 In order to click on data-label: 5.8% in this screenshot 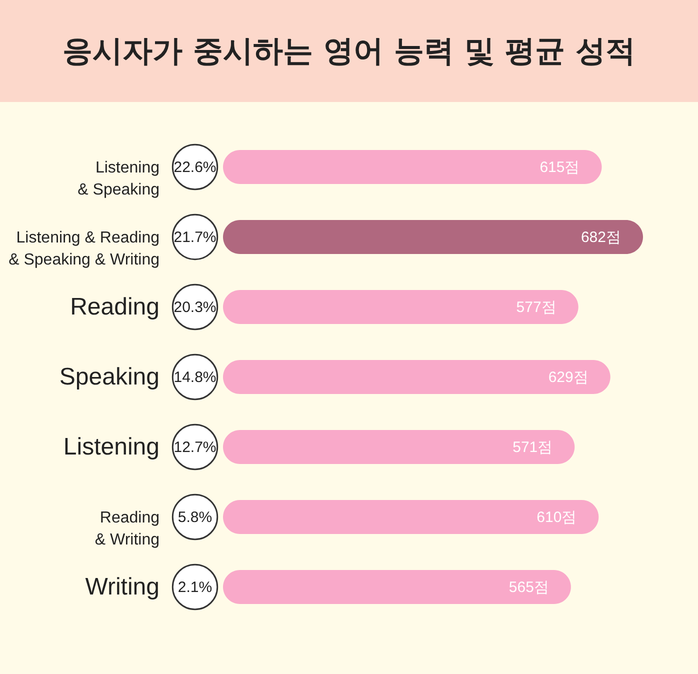, I will do `click(195, 517)`.